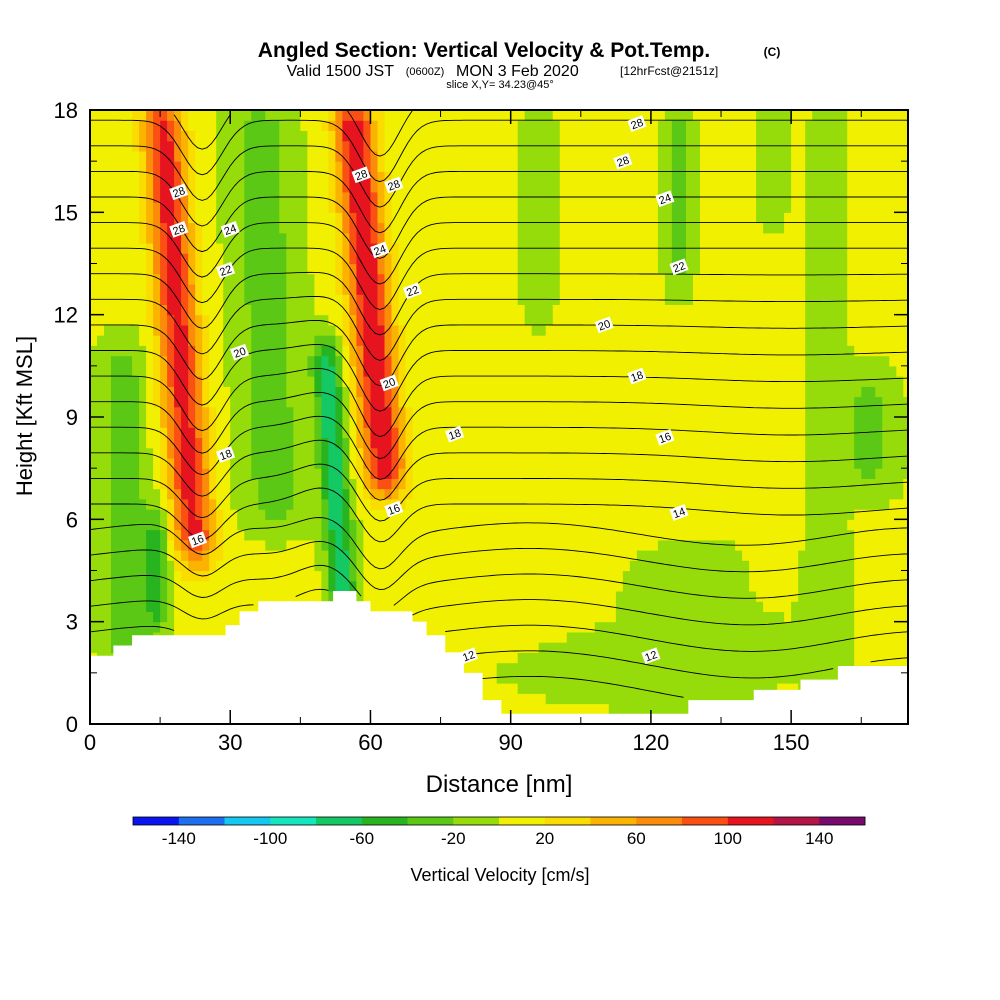 Image resolution: width=1000 pixels, height=1000 pixels. I want to click on colorbar-tick-label: 140, so click(819, 838).